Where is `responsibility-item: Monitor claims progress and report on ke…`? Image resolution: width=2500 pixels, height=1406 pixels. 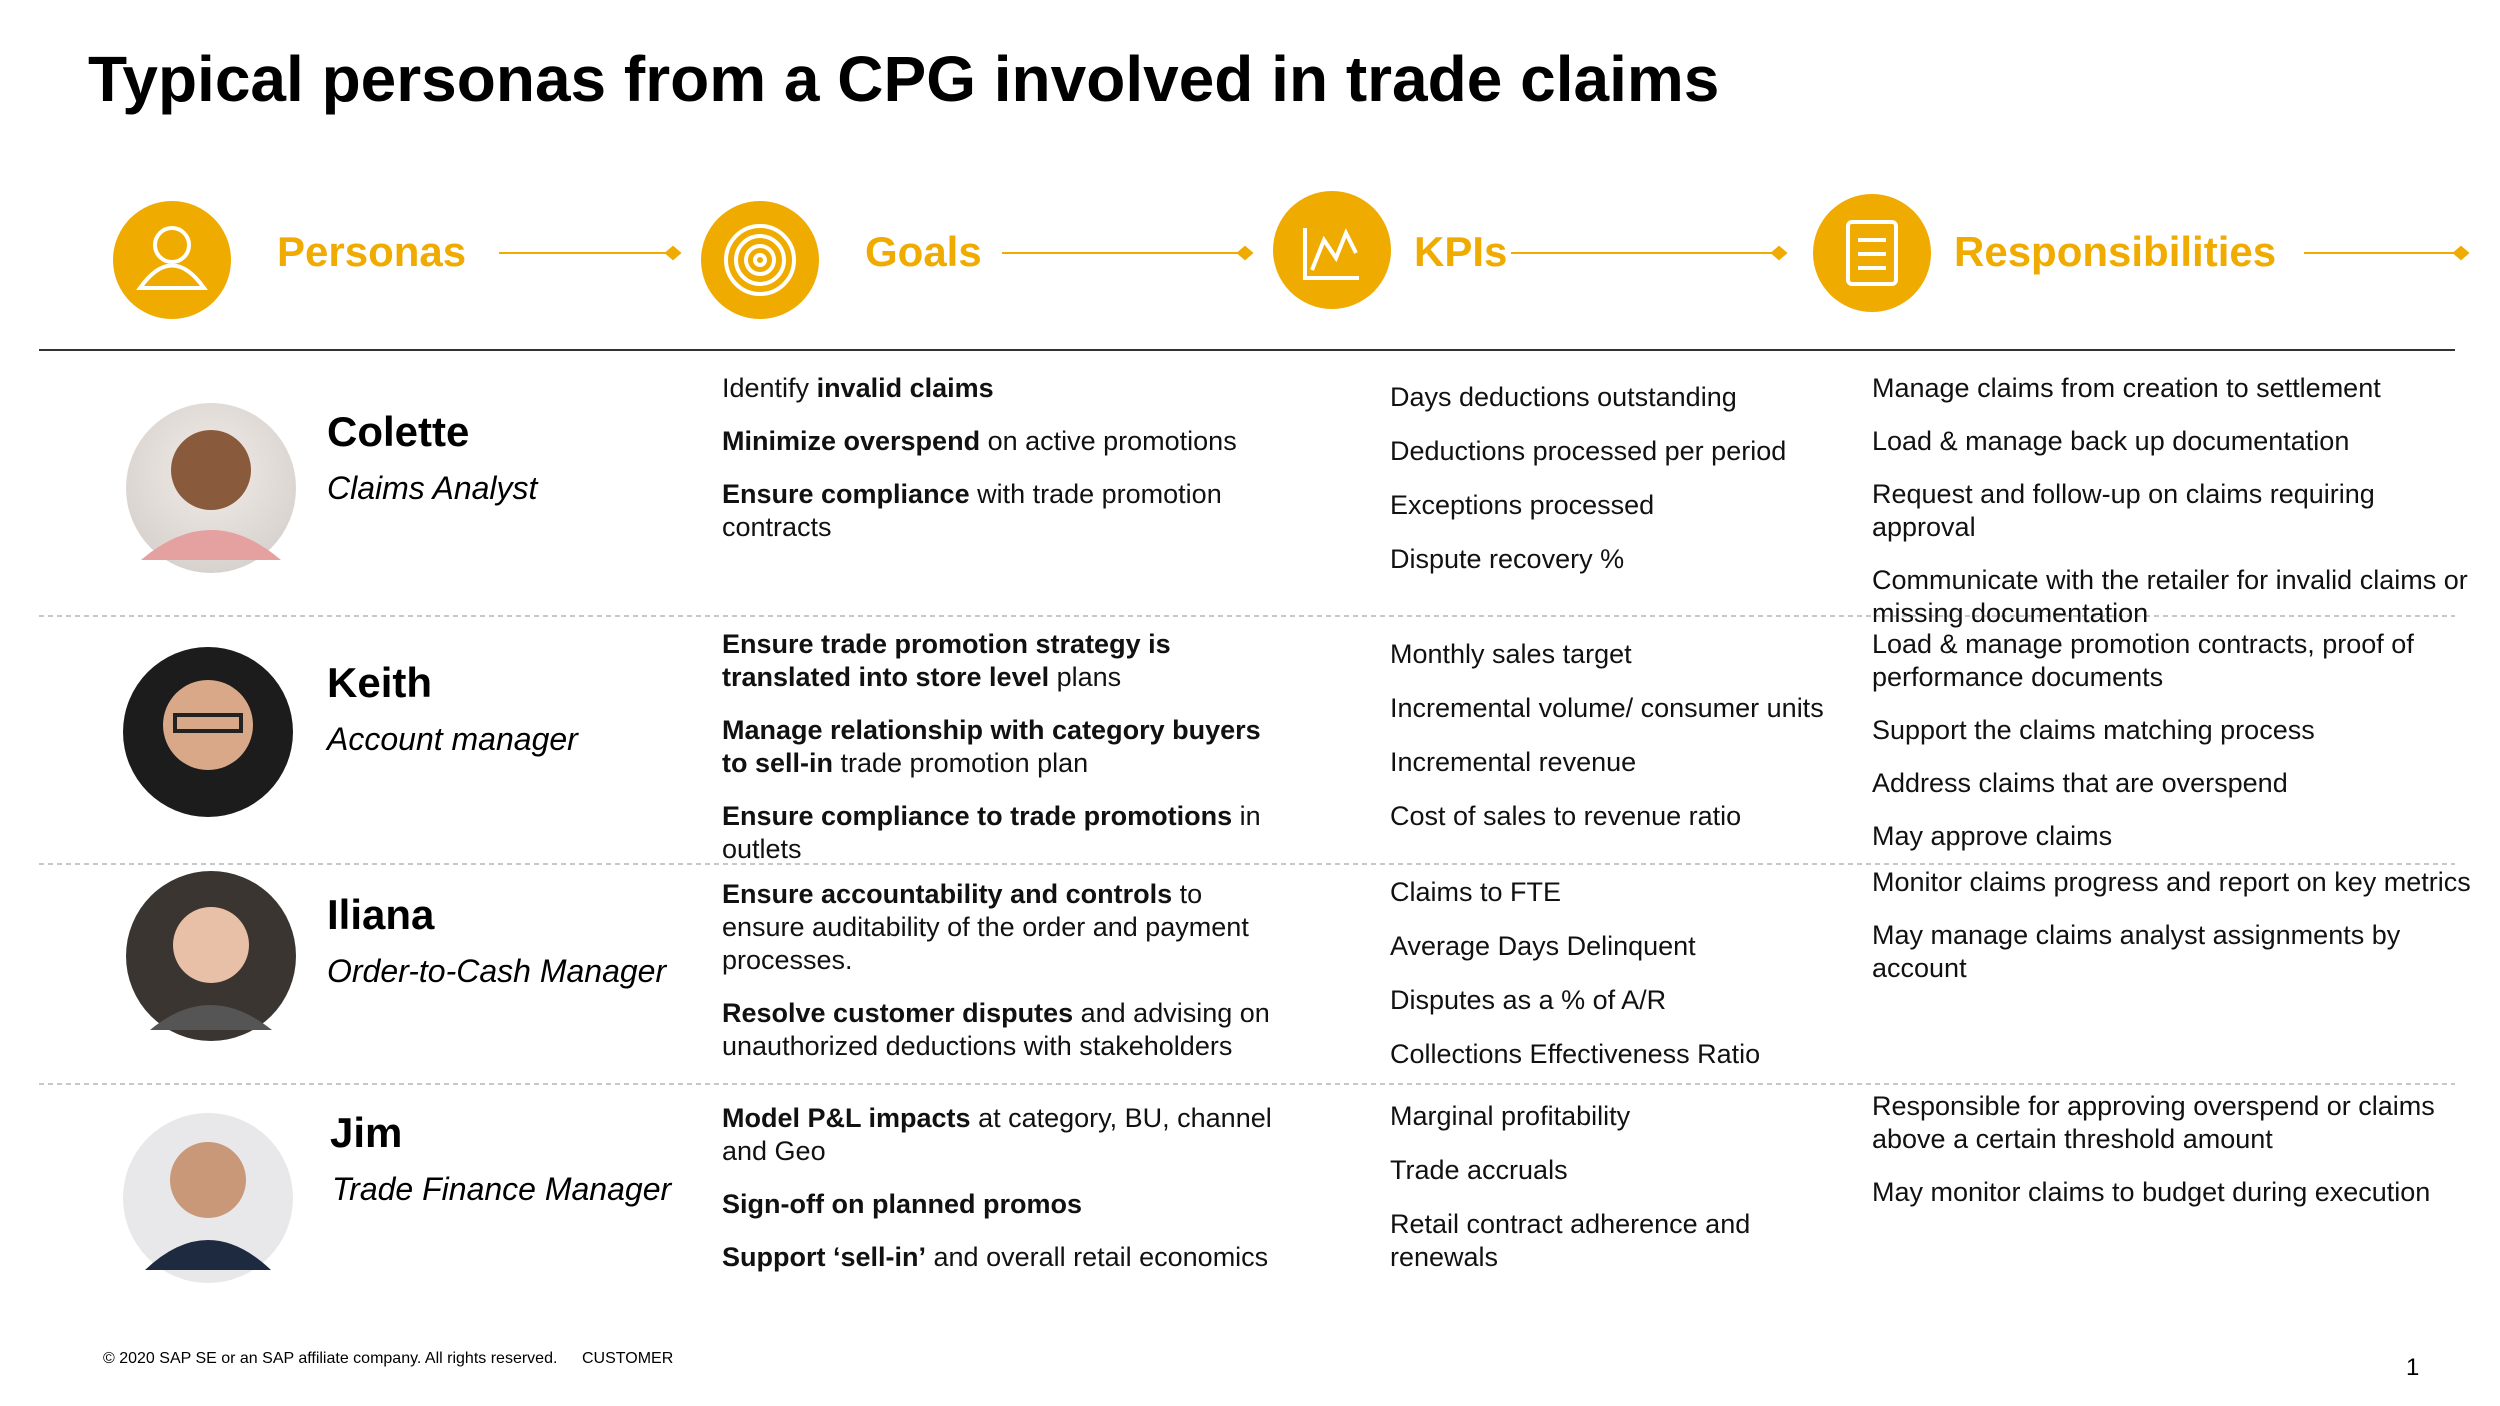
responsibility-item: Monitor claims progress and report on ke… is located at coordinates (2171, 882).